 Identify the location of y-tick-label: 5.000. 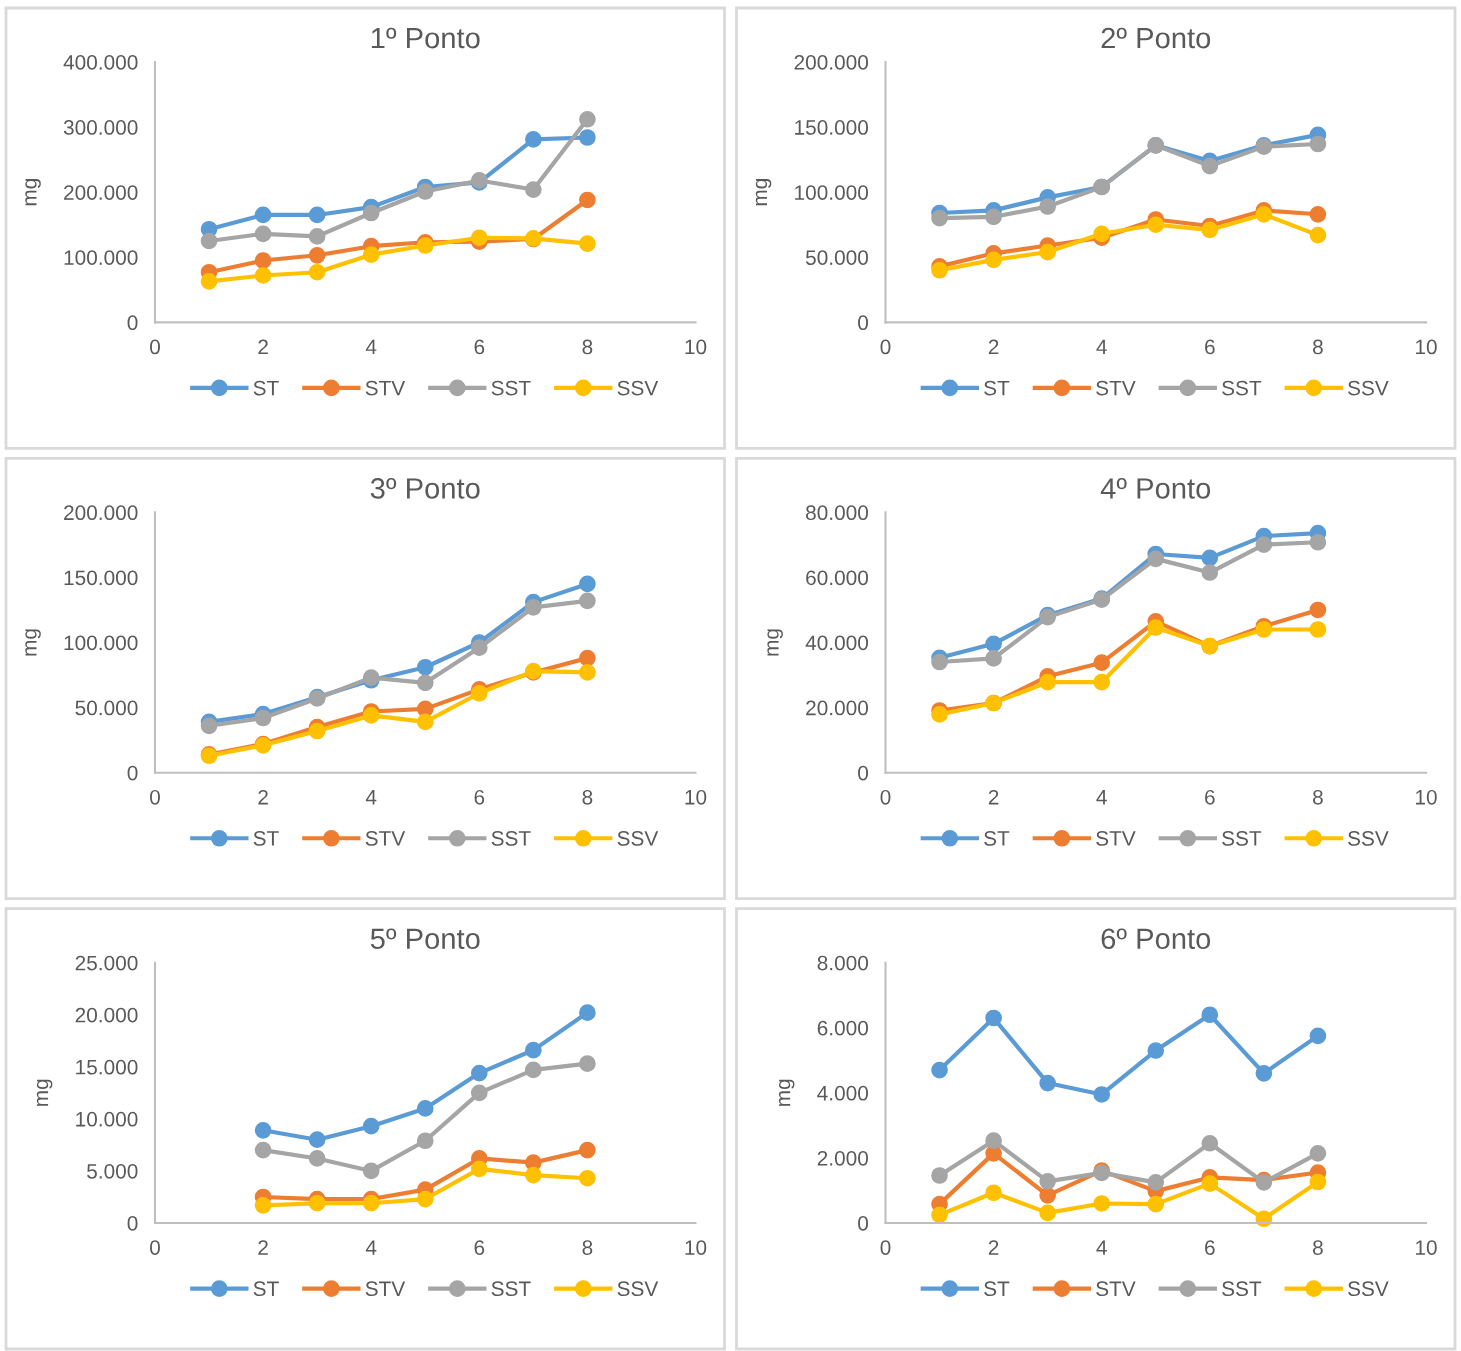
(112, 1171).